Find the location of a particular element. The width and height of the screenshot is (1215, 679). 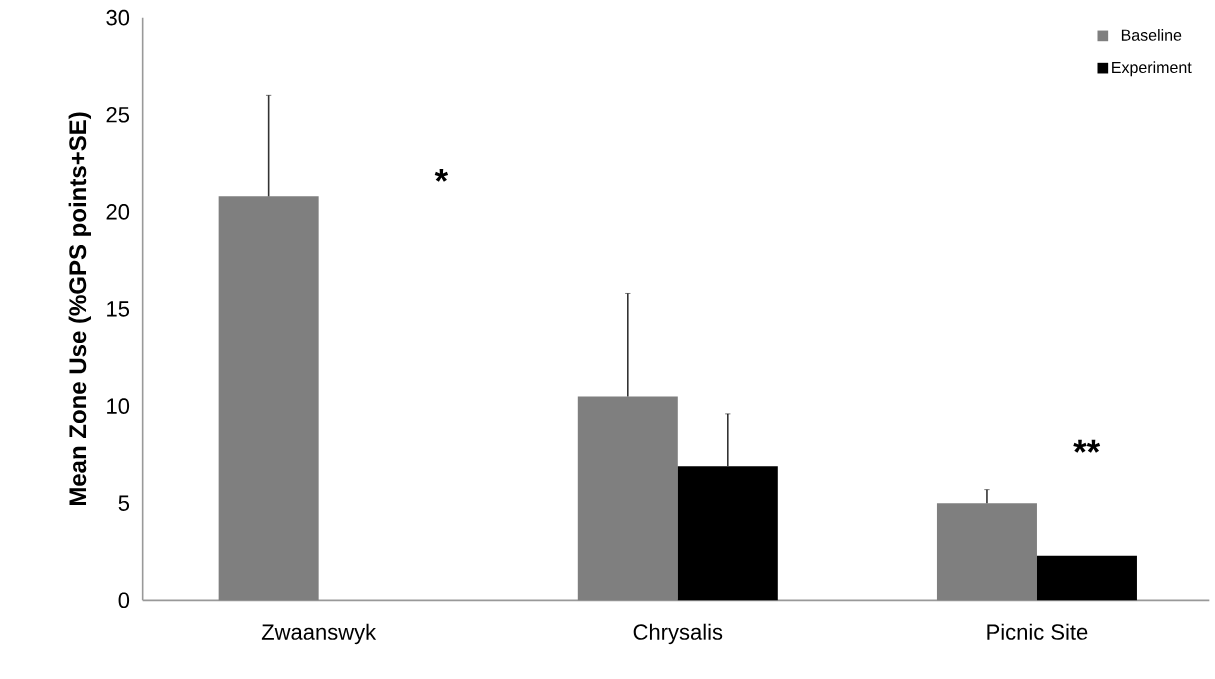

y-tick-label: 25 is located at coordinates (118, 114).